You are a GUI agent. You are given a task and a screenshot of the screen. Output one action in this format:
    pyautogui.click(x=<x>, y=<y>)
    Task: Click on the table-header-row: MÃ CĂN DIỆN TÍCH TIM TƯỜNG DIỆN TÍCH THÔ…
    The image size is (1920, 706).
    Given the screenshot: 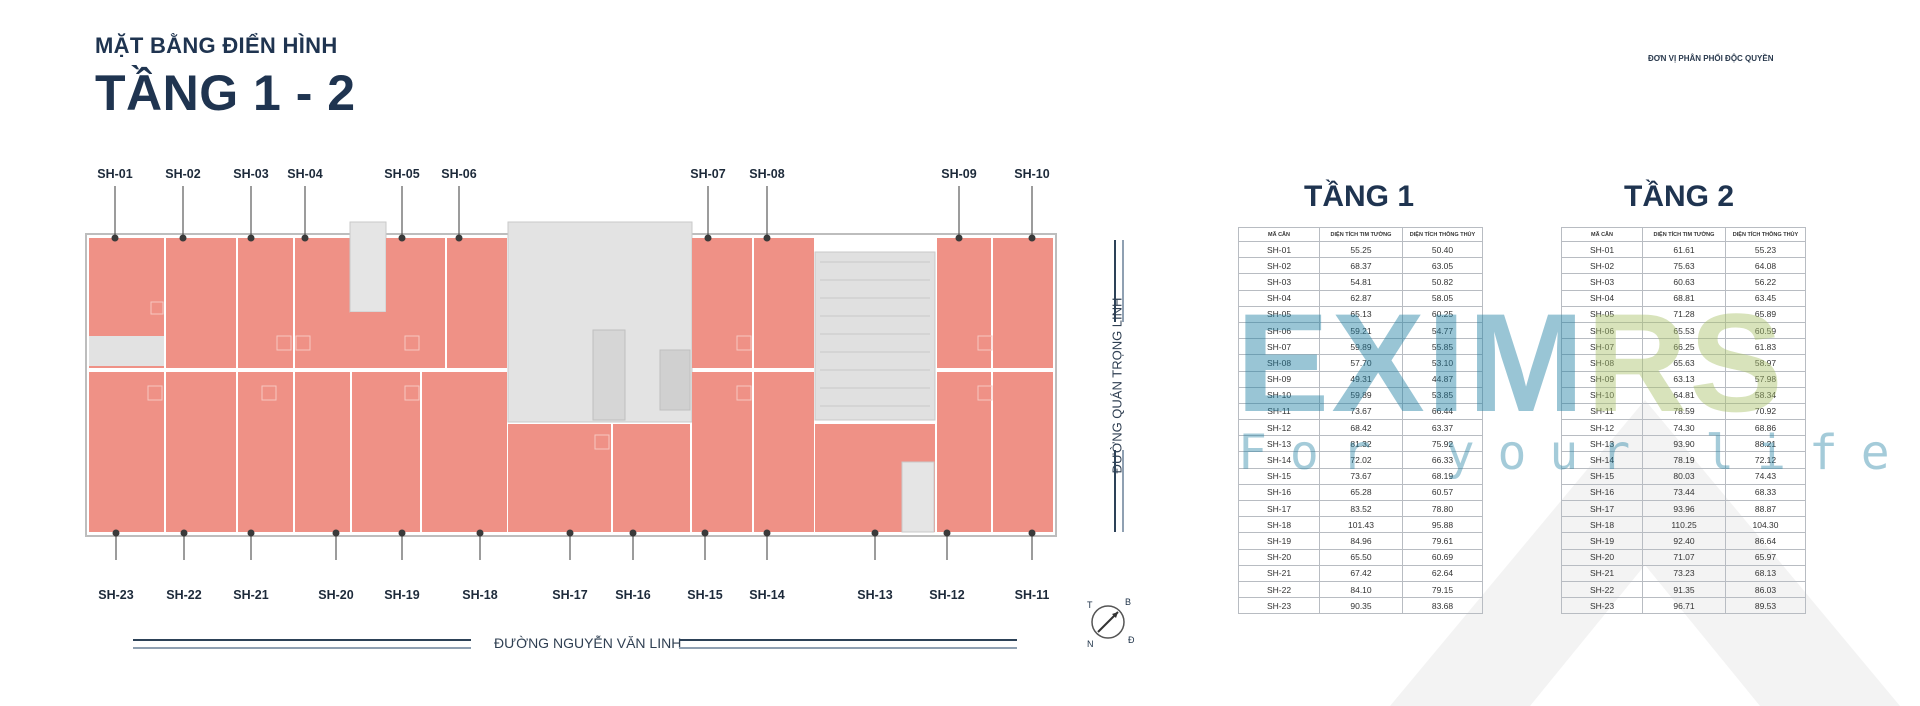 What is the action you would take?
    pyautogui.click(x=1683, y=234)
    